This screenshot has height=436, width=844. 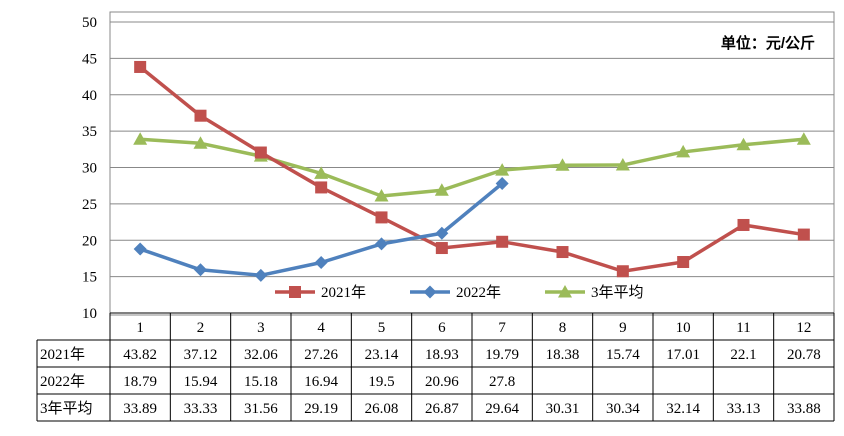 What do you see at coordinates (683, 328) in the screenshot?
I see `x-tick-label: 10` at bounding box center [683, 328].